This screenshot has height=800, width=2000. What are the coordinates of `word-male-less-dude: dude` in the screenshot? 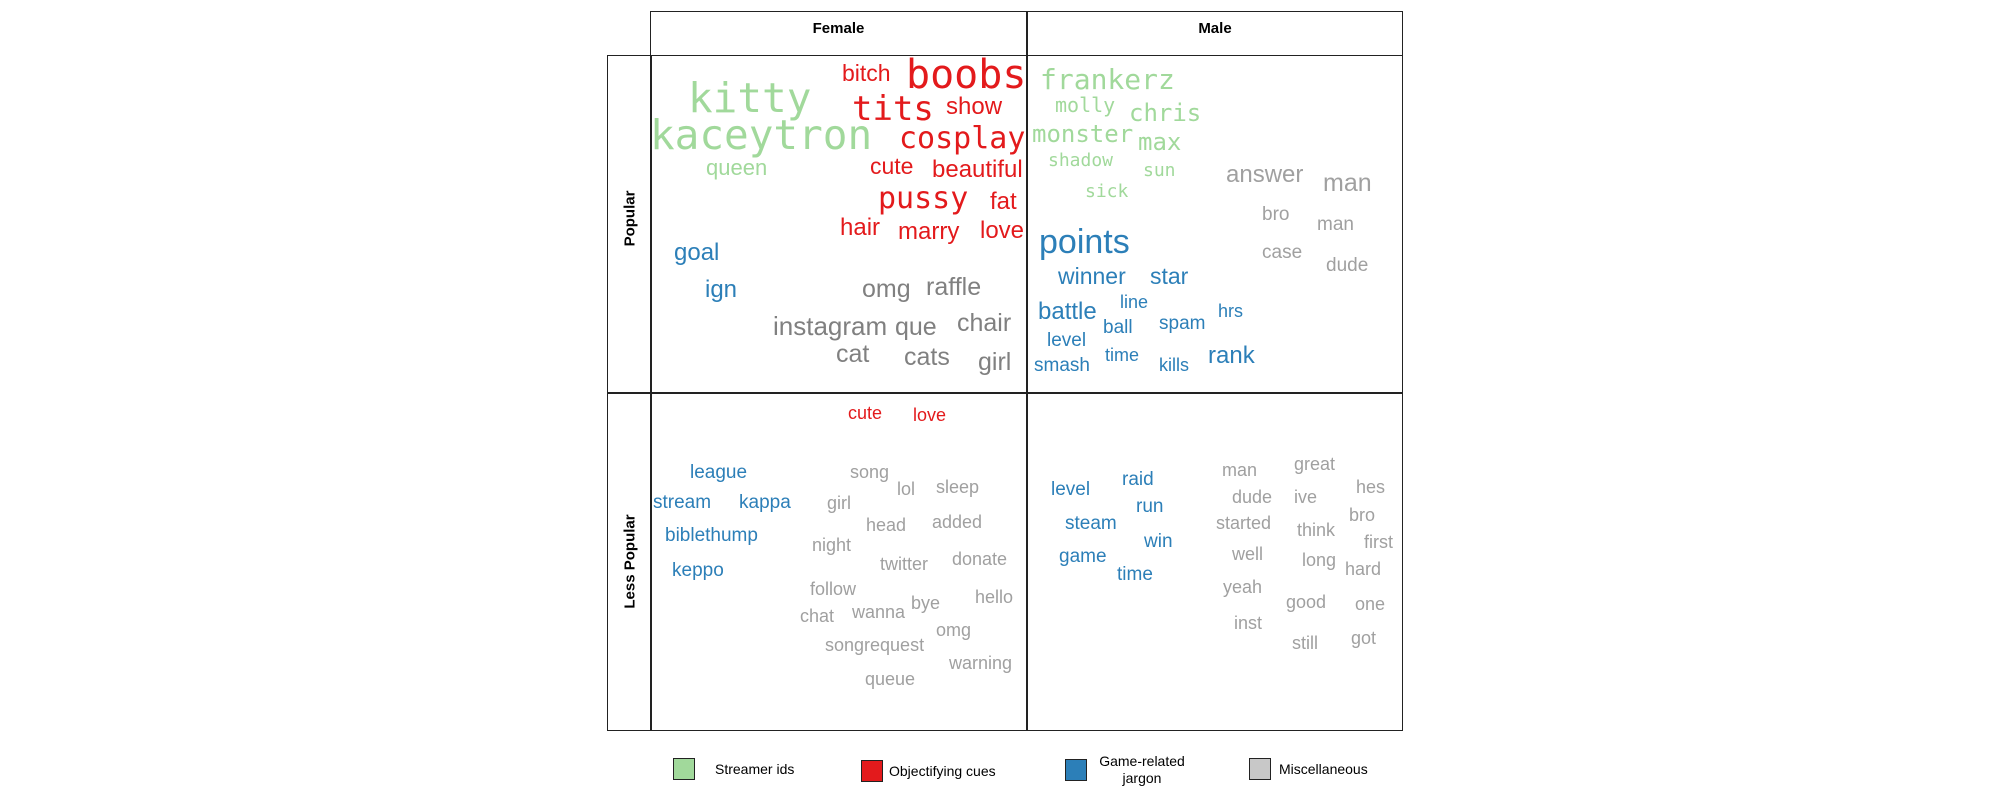 It's located at (1252, 497).